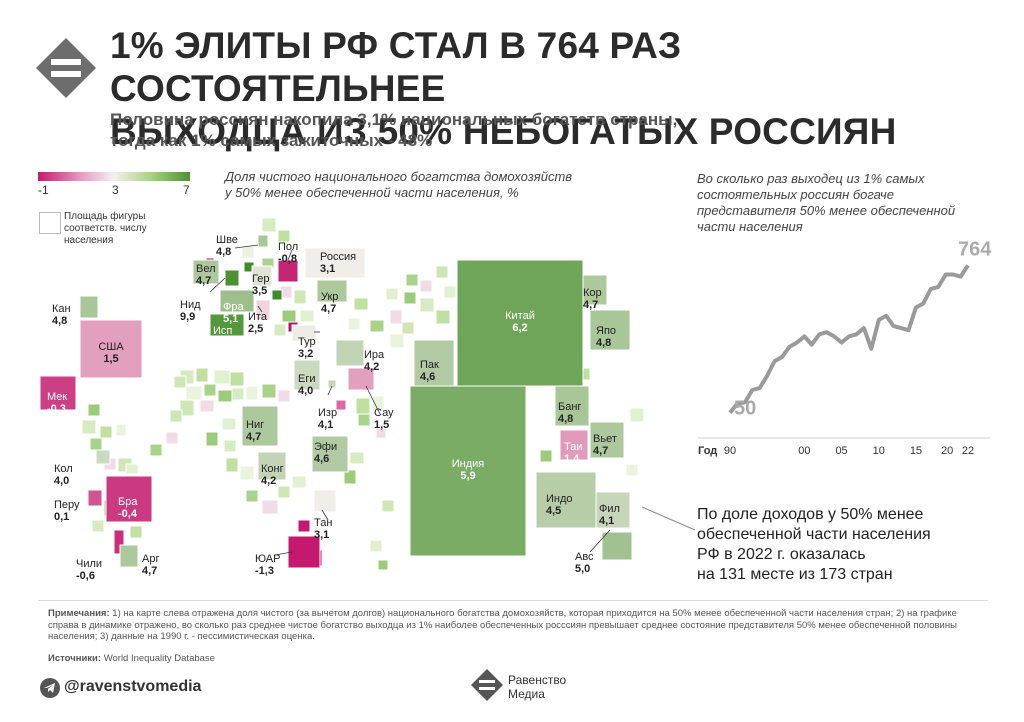  What do you see at coordinates (307, 342) in the screenshot?
I see `country-name-label: Тур` at bounding box center [307, 342].